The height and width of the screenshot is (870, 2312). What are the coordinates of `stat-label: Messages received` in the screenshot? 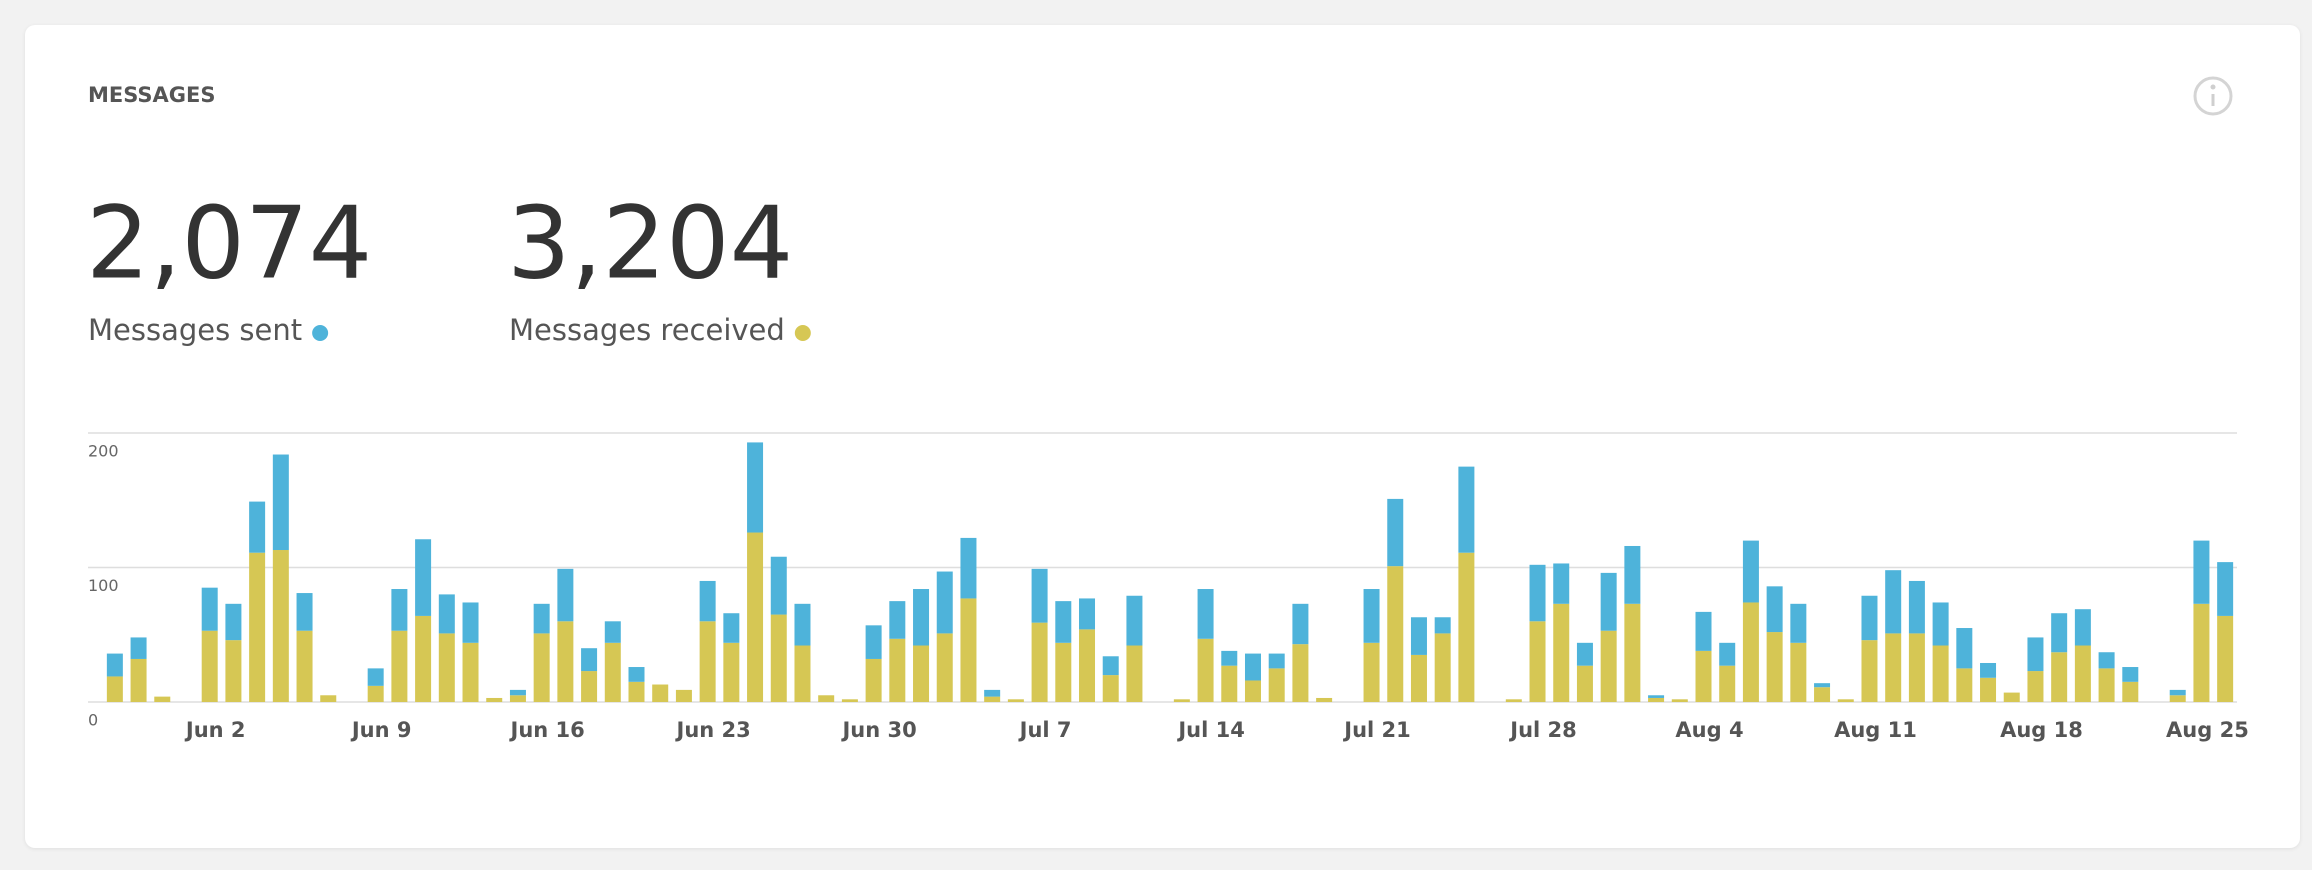 It's located at (647, 330).